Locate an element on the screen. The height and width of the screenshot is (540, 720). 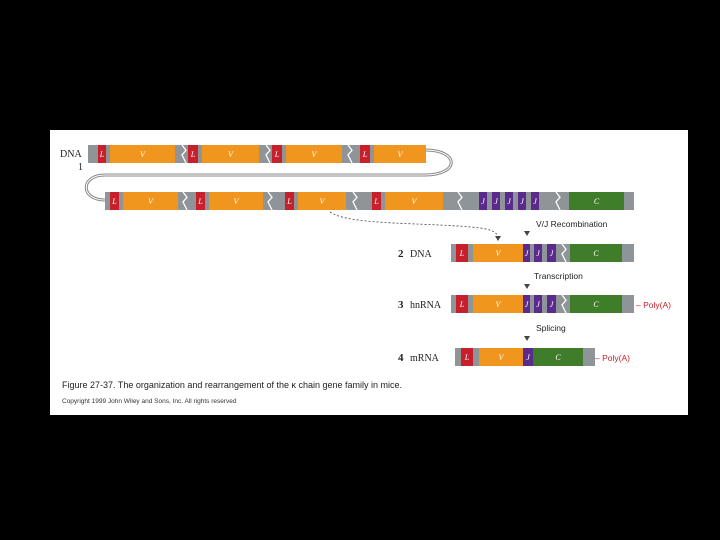
recombination-dashed-arrow is located at coordinates (414, 225).